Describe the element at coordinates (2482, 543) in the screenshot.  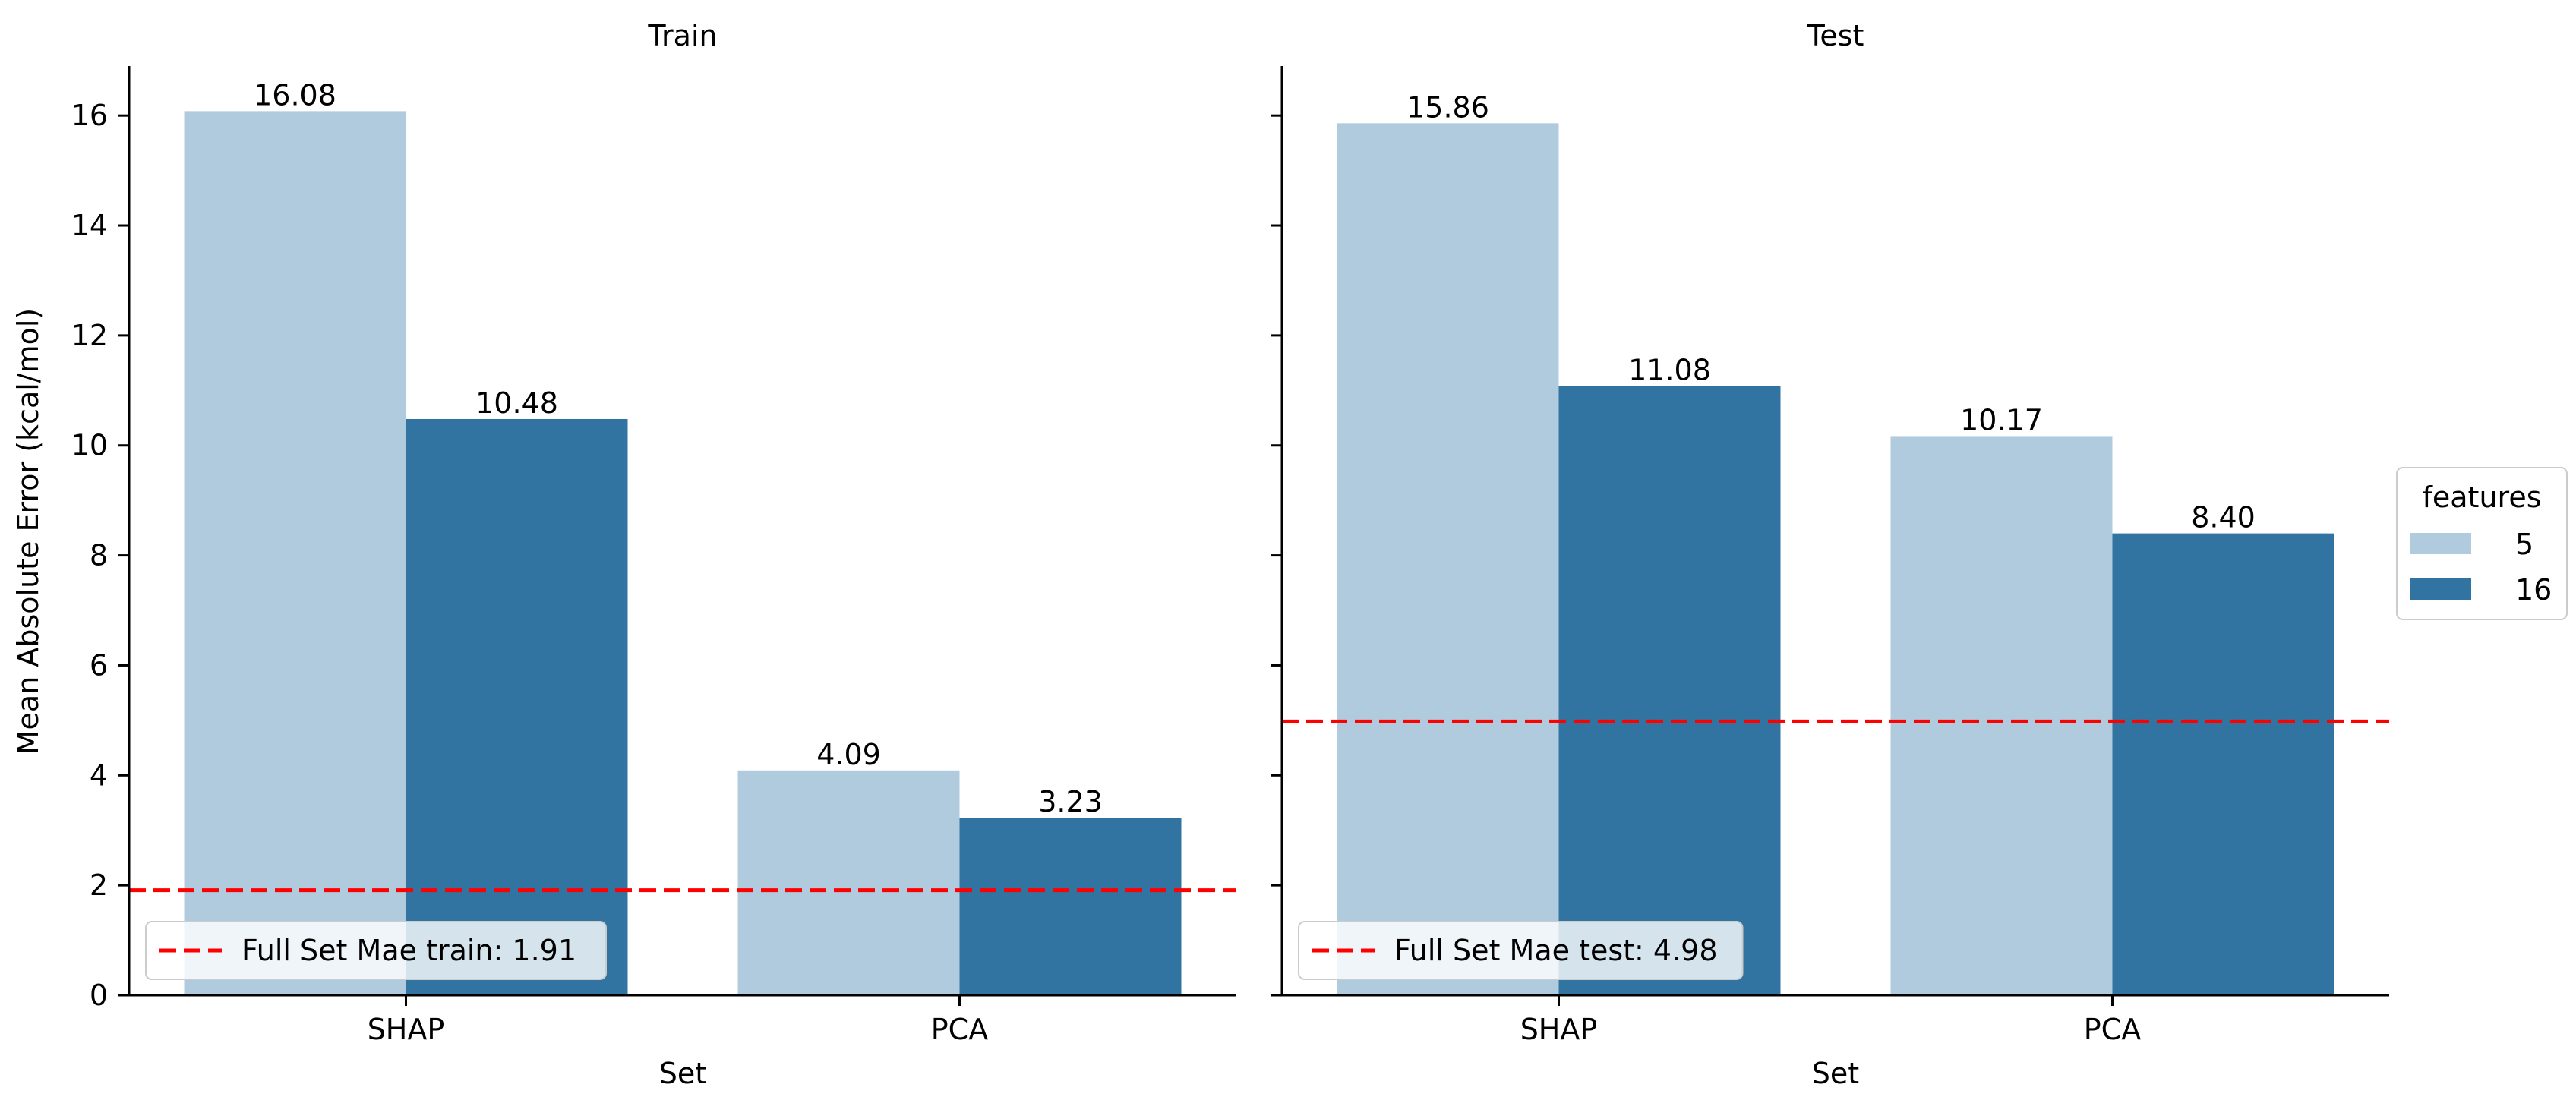
I see `legend: features 5 16` at that location.